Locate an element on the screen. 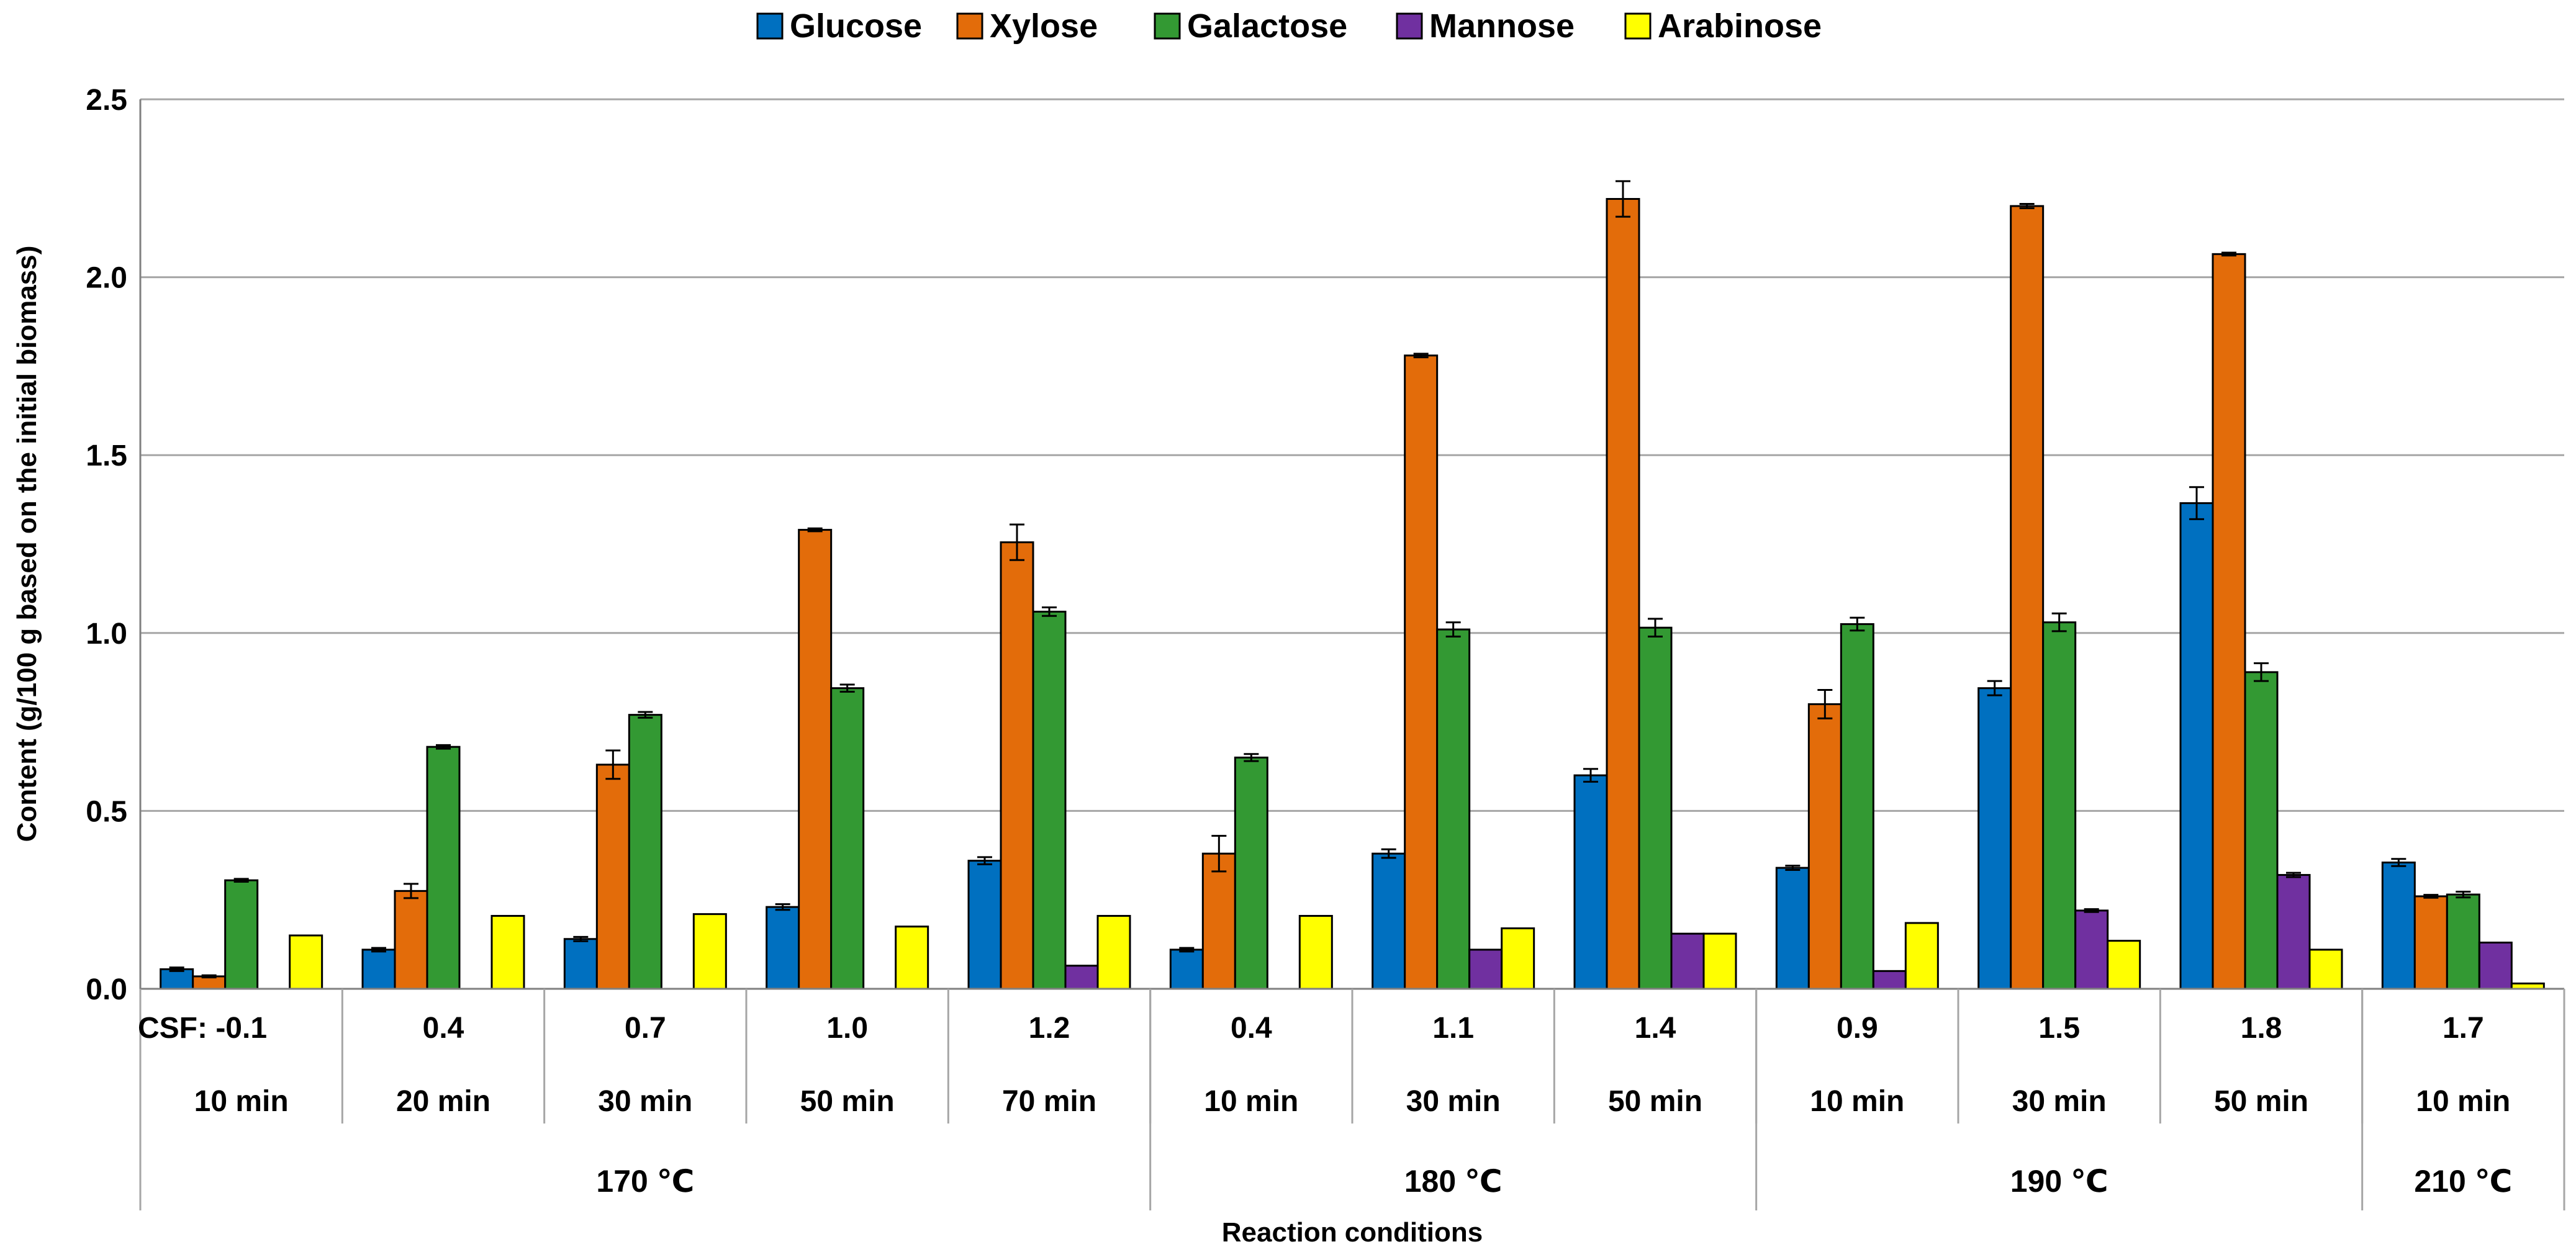 The image size is (2576, 1252). group-label: 170 ℃ is located at coordinates (645, 1181).